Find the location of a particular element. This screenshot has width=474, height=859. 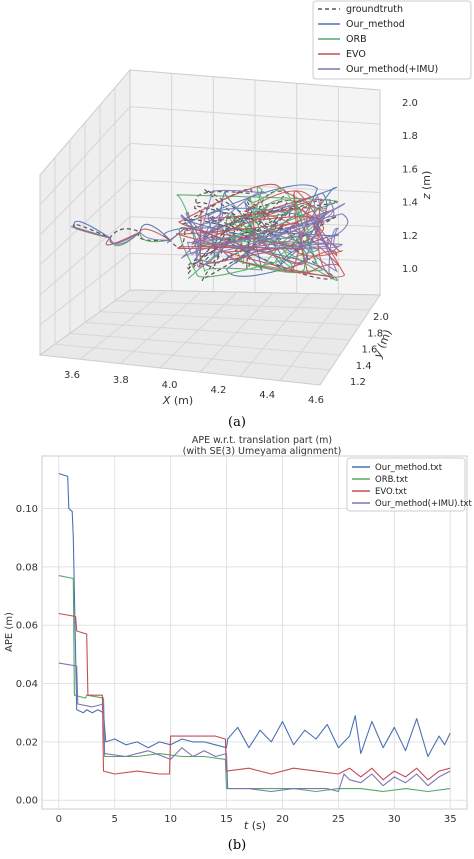

legend-label: ORB is located at coordinates (356, 39).